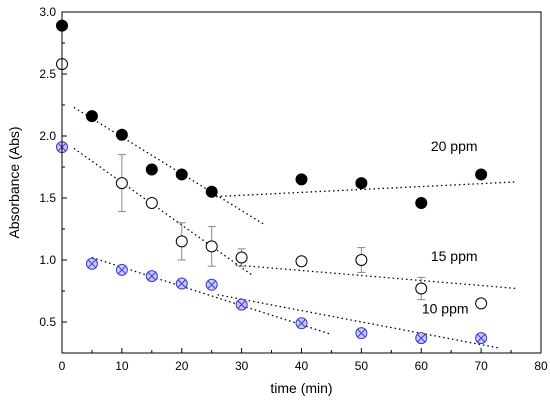 This screenshot has height=405, width=550. Describe the element at coordinates (47, 260) in the screenshot. I see `y-tick-label: 1.0` at that location.